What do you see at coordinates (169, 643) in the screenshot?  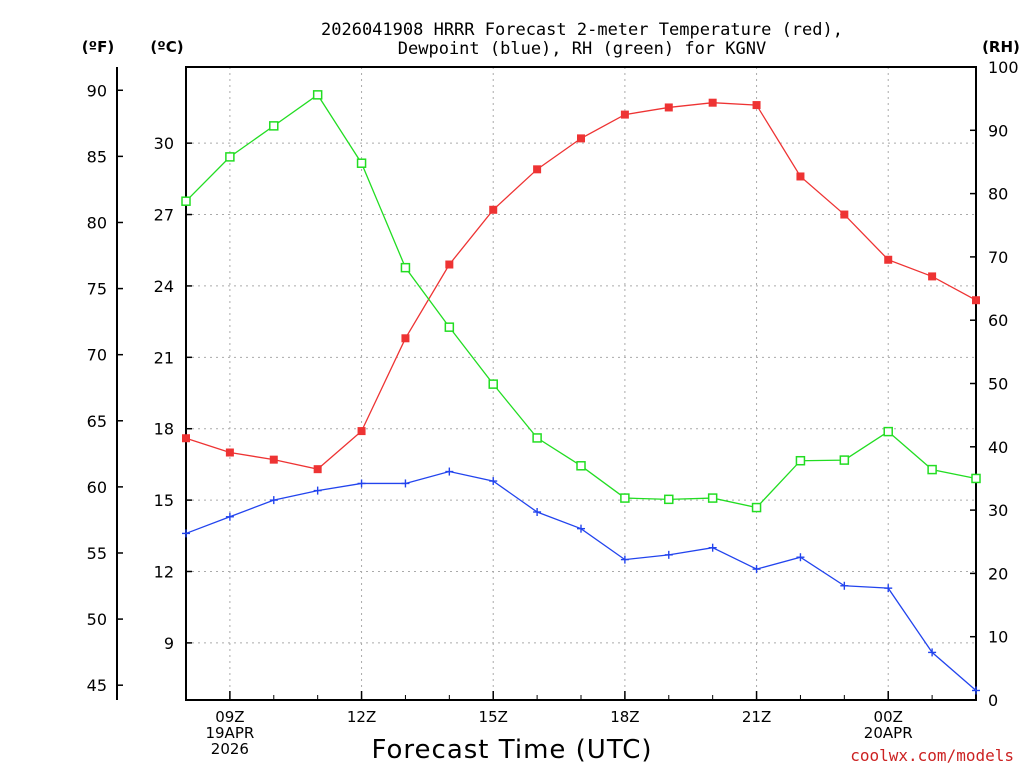 I see `celsius-tick-label: 9` at bounding box center [169, 643].